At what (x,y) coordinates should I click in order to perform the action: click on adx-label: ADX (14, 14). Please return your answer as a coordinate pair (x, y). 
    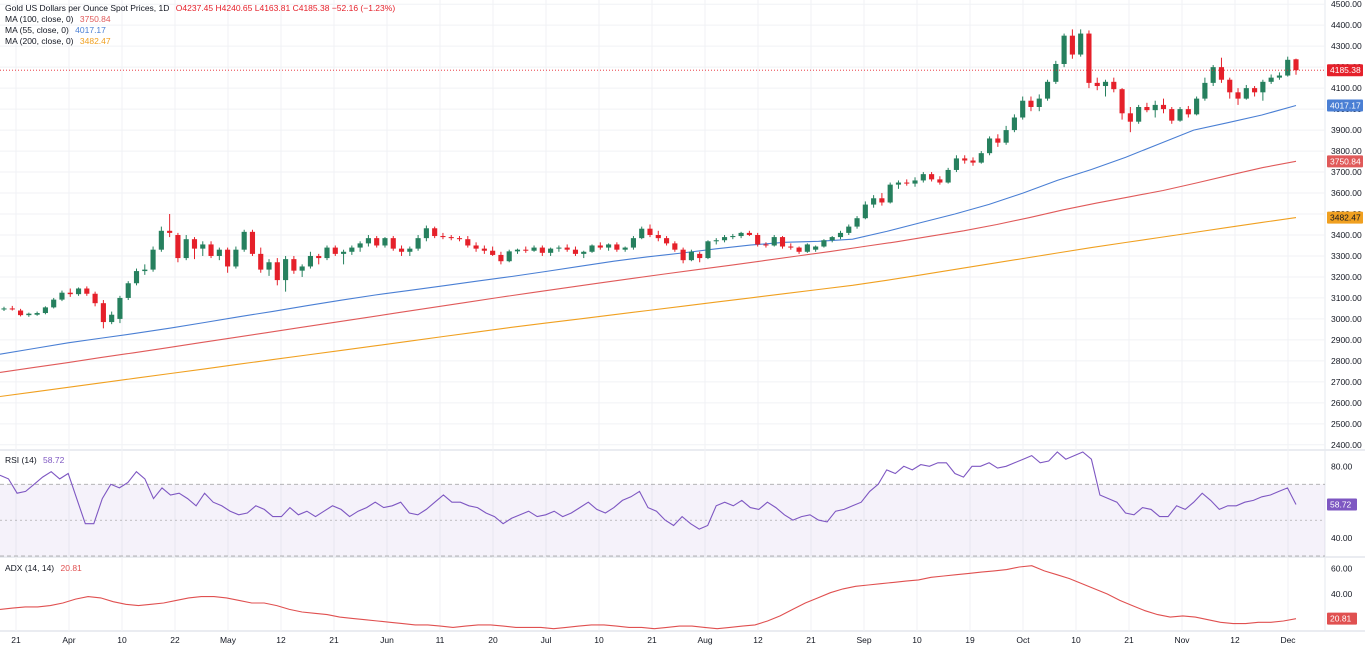
    Looking at the image, I should click on (30, 568).